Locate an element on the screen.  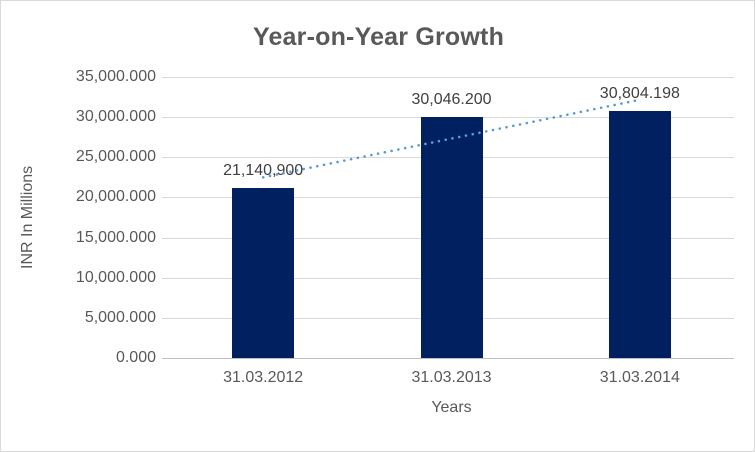
y-tick-label: 0.000 is located at coordinates (135, 357).